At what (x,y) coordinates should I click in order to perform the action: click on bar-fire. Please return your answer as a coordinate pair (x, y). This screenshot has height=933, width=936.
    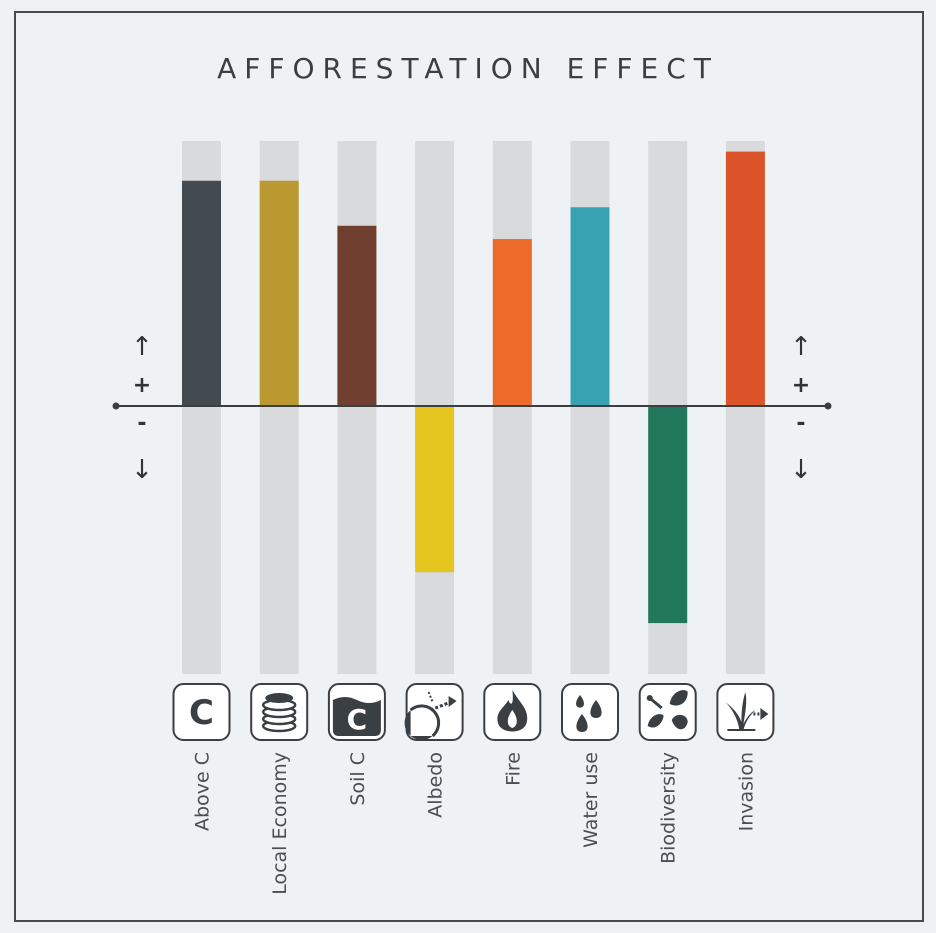
    Looking at the image, I should click on (512, 322).